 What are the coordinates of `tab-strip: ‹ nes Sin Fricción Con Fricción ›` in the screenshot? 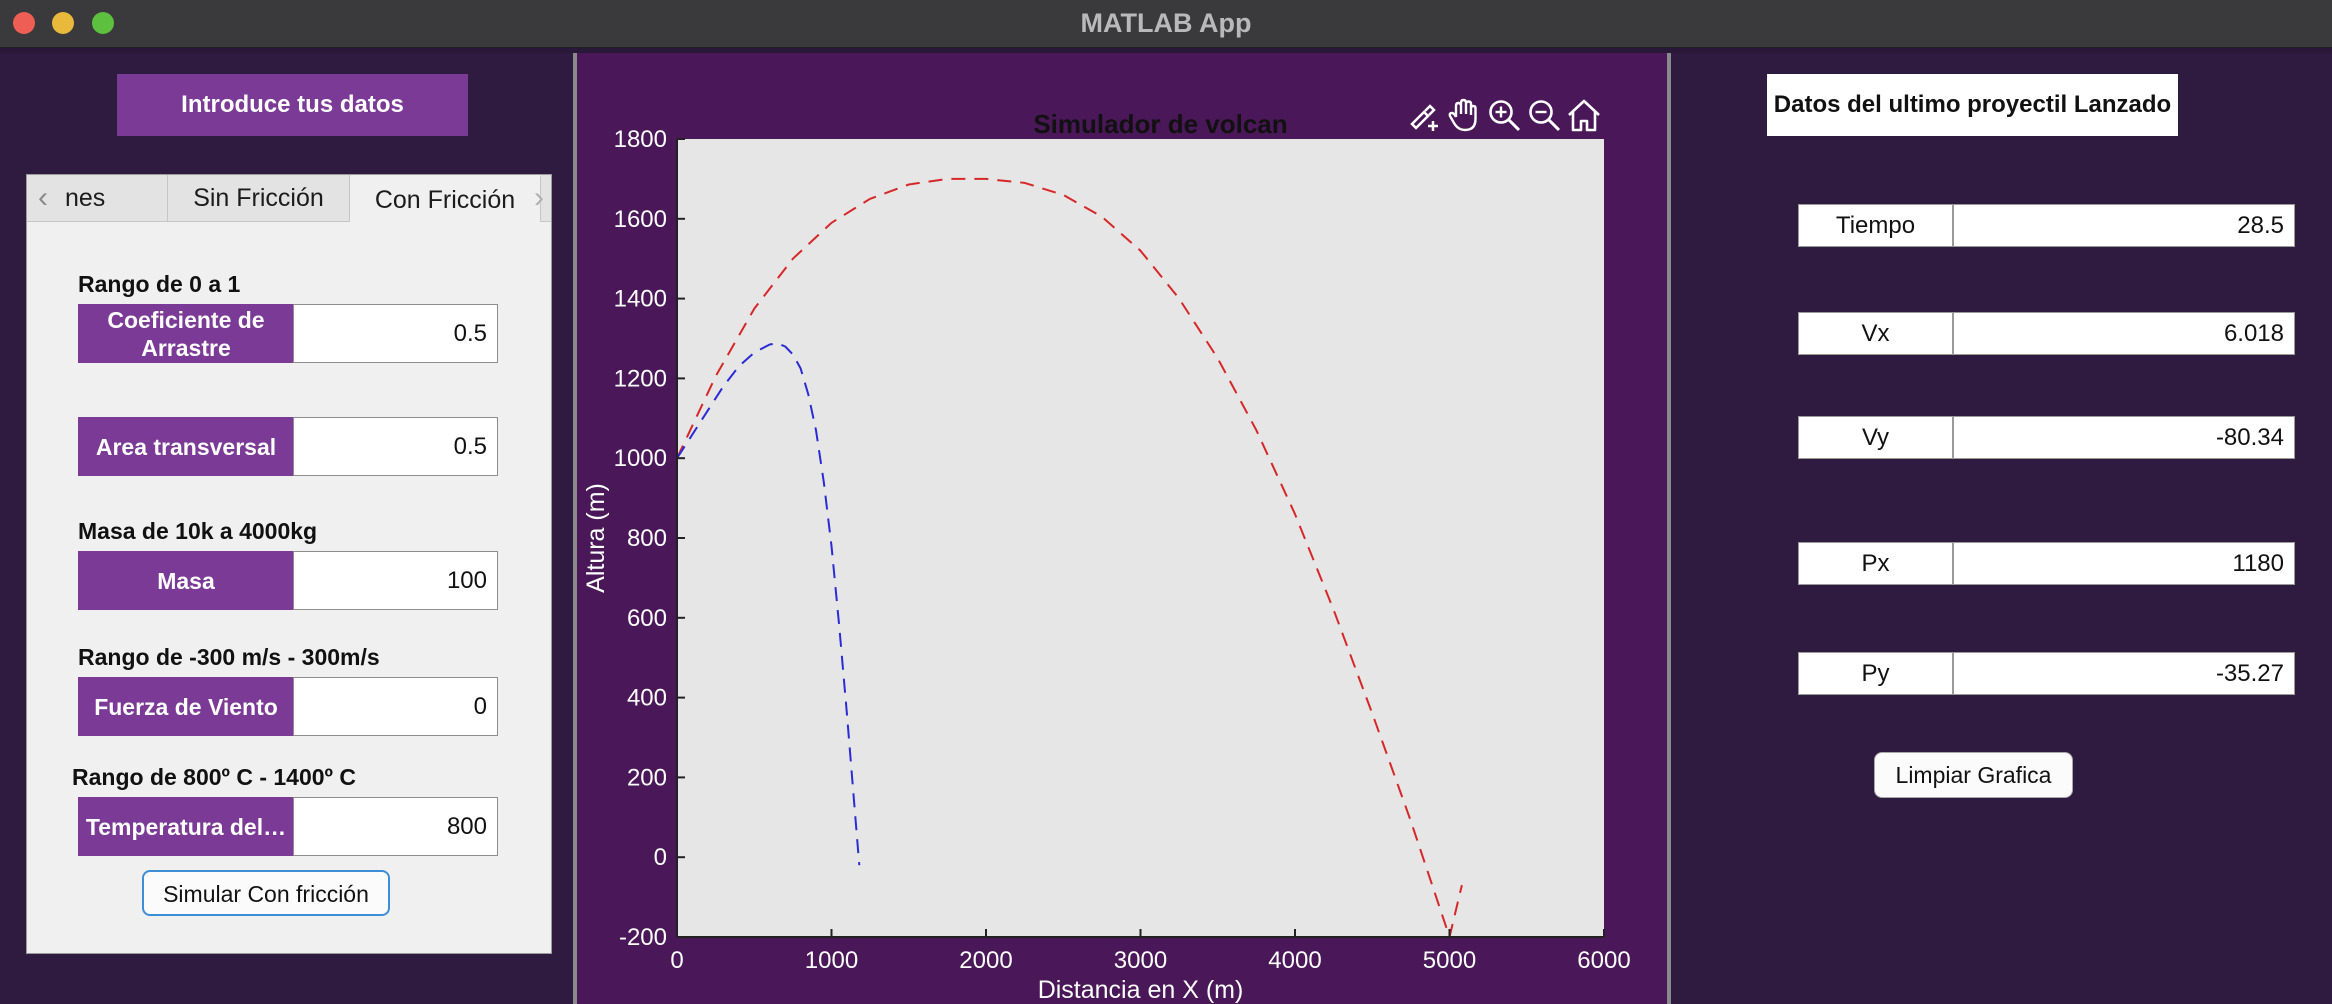 It's located at (289, 198).